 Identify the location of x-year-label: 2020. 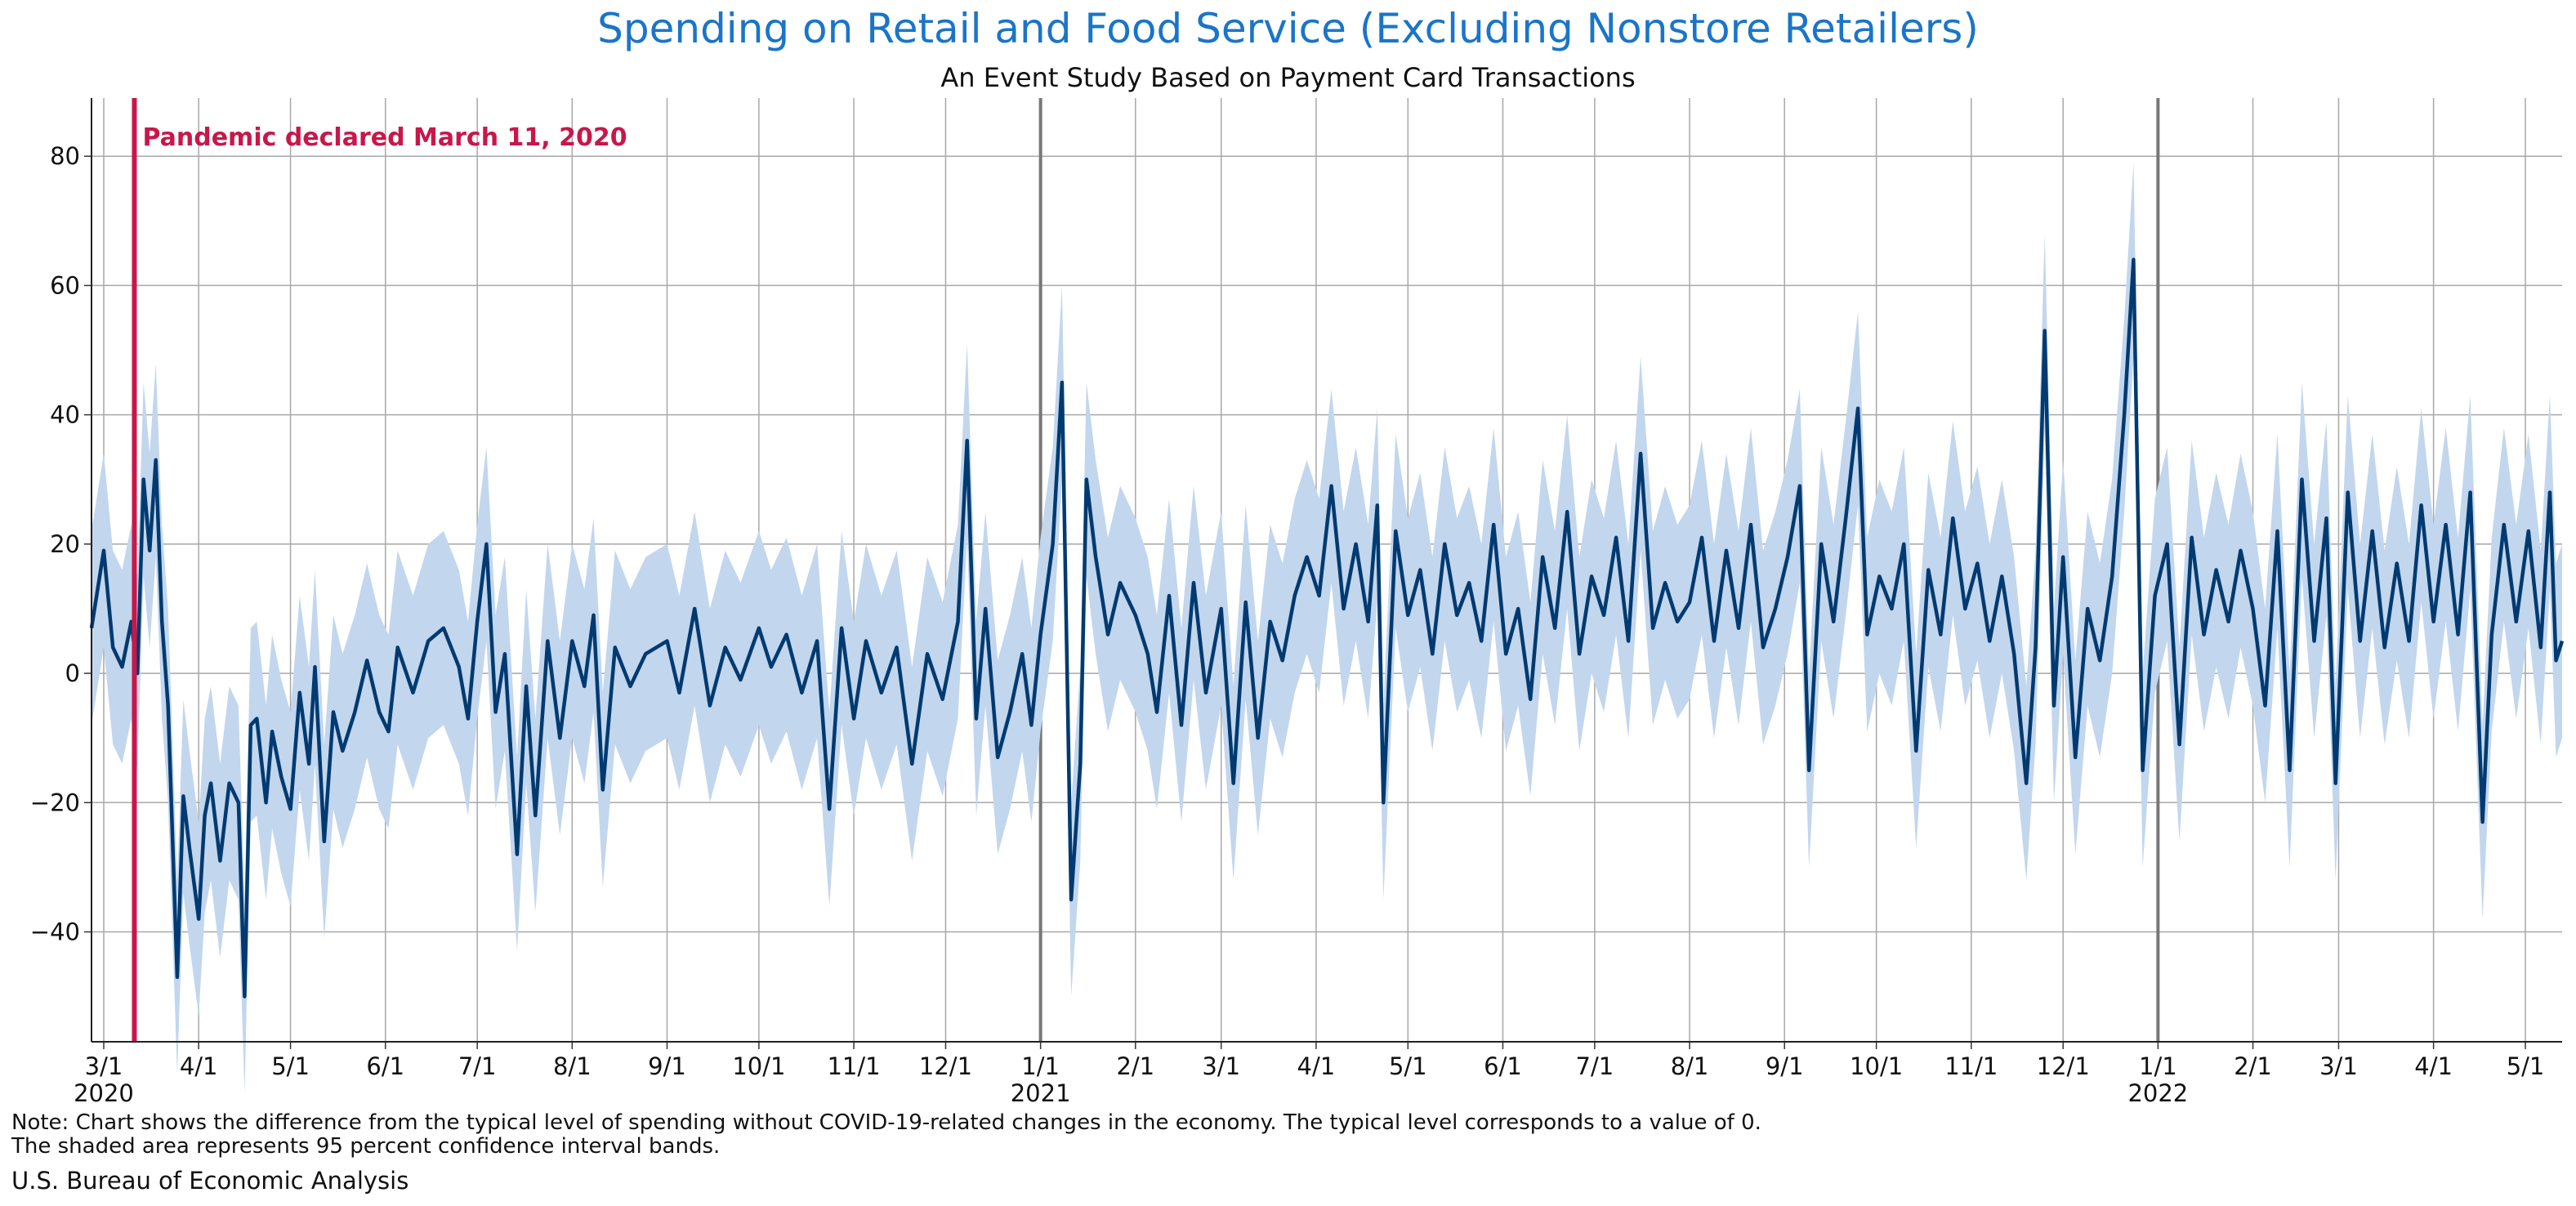
(104, 1093).